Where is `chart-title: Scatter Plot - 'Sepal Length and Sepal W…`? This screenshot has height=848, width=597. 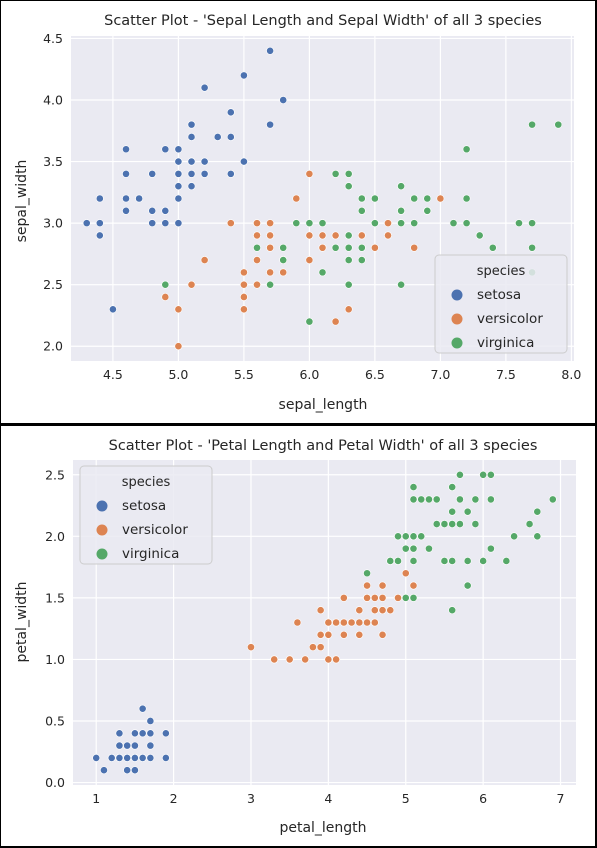
chart-title: Scatter Plot - 'Sepal Length and Sepal W… is located at coordinates (323, 21).